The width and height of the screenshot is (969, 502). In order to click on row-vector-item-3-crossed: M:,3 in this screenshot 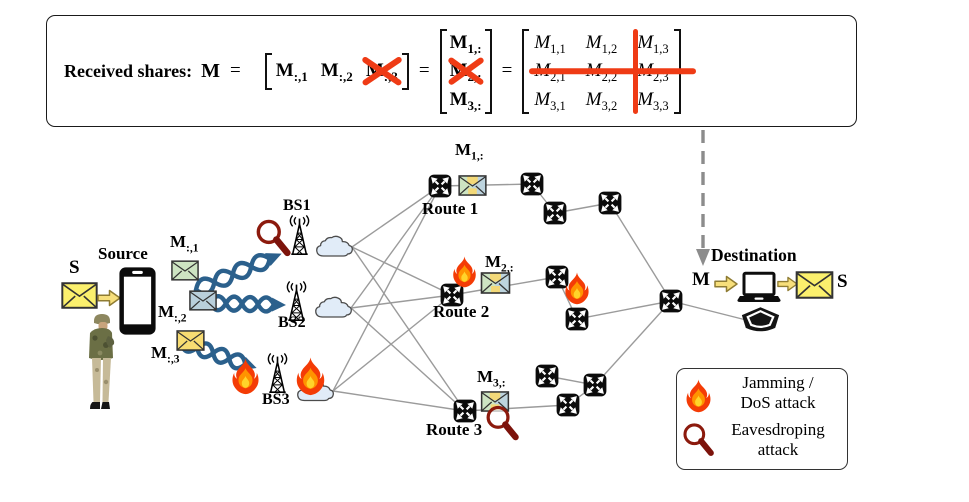, I will do `click(382, 71)`.